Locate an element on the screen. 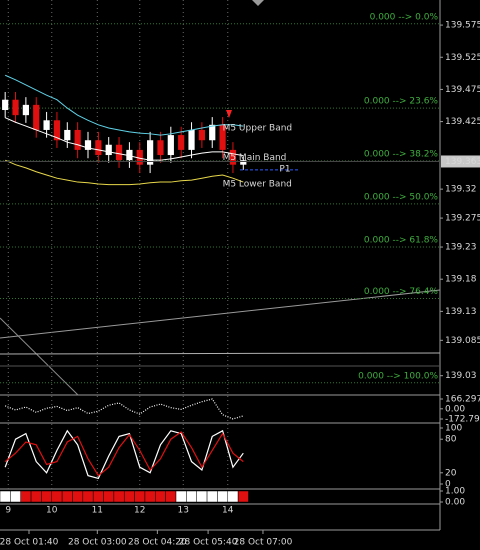 The width and height of the screenshot is (480, 550). y-tick-label: 166.2974 is located at coordinates (462, 400).